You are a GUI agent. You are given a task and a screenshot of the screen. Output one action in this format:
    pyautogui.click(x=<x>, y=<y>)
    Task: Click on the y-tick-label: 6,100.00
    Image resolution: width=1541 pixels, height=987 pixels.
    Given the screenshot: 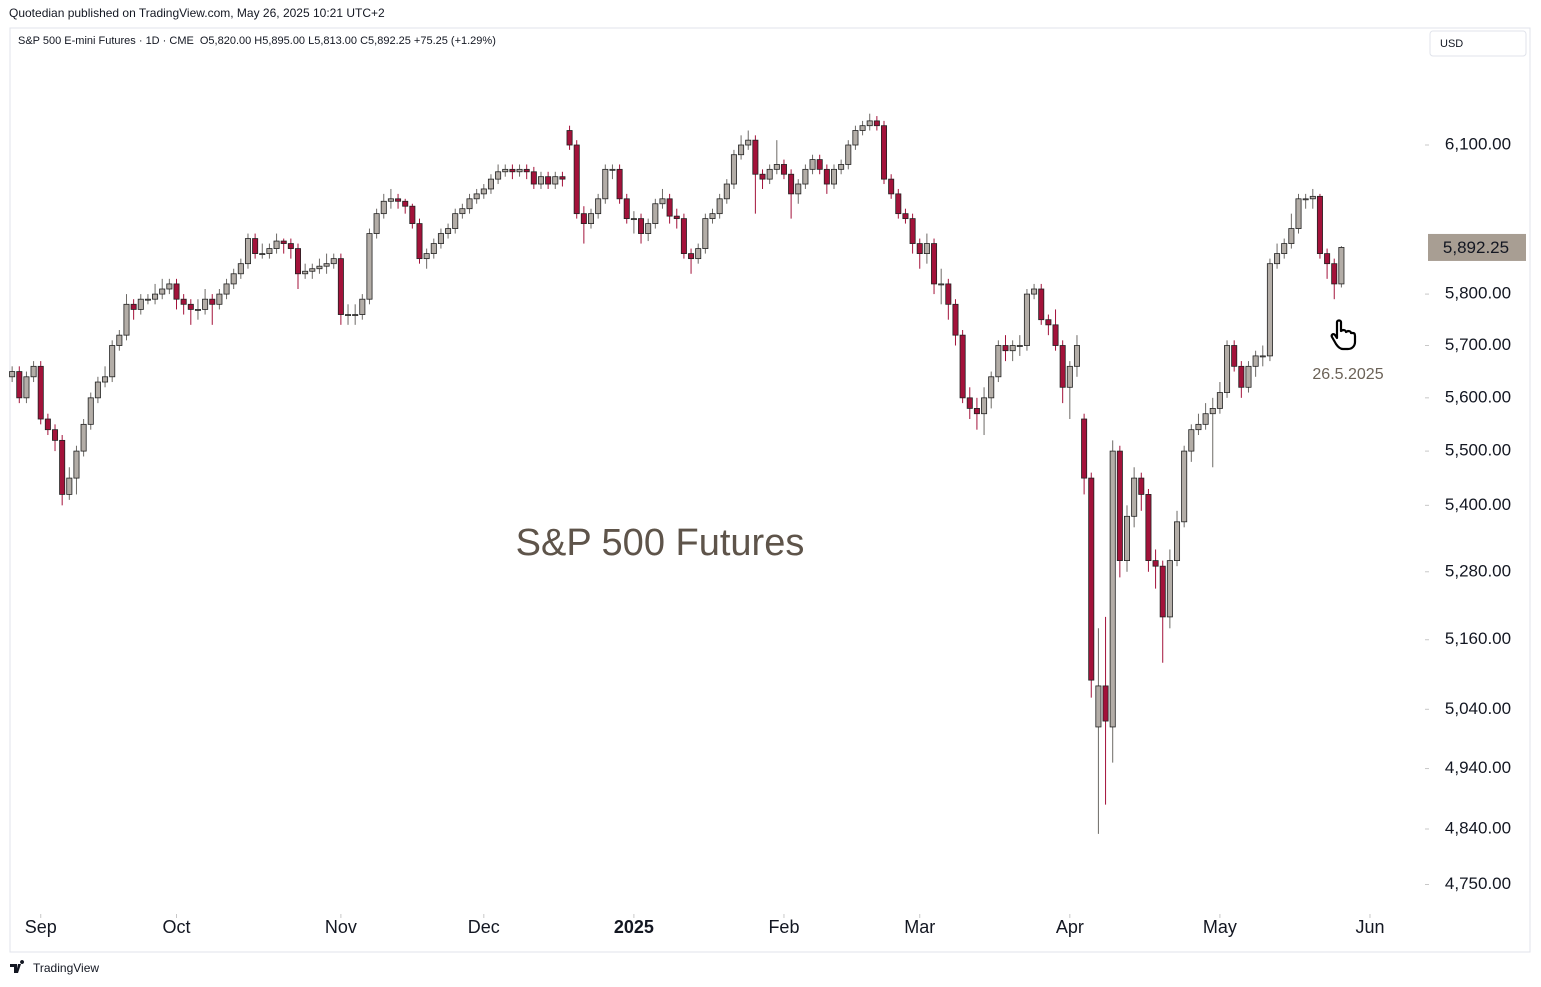 What is the action you would take?
    pyautogui.click(x=1478, y=143)
    